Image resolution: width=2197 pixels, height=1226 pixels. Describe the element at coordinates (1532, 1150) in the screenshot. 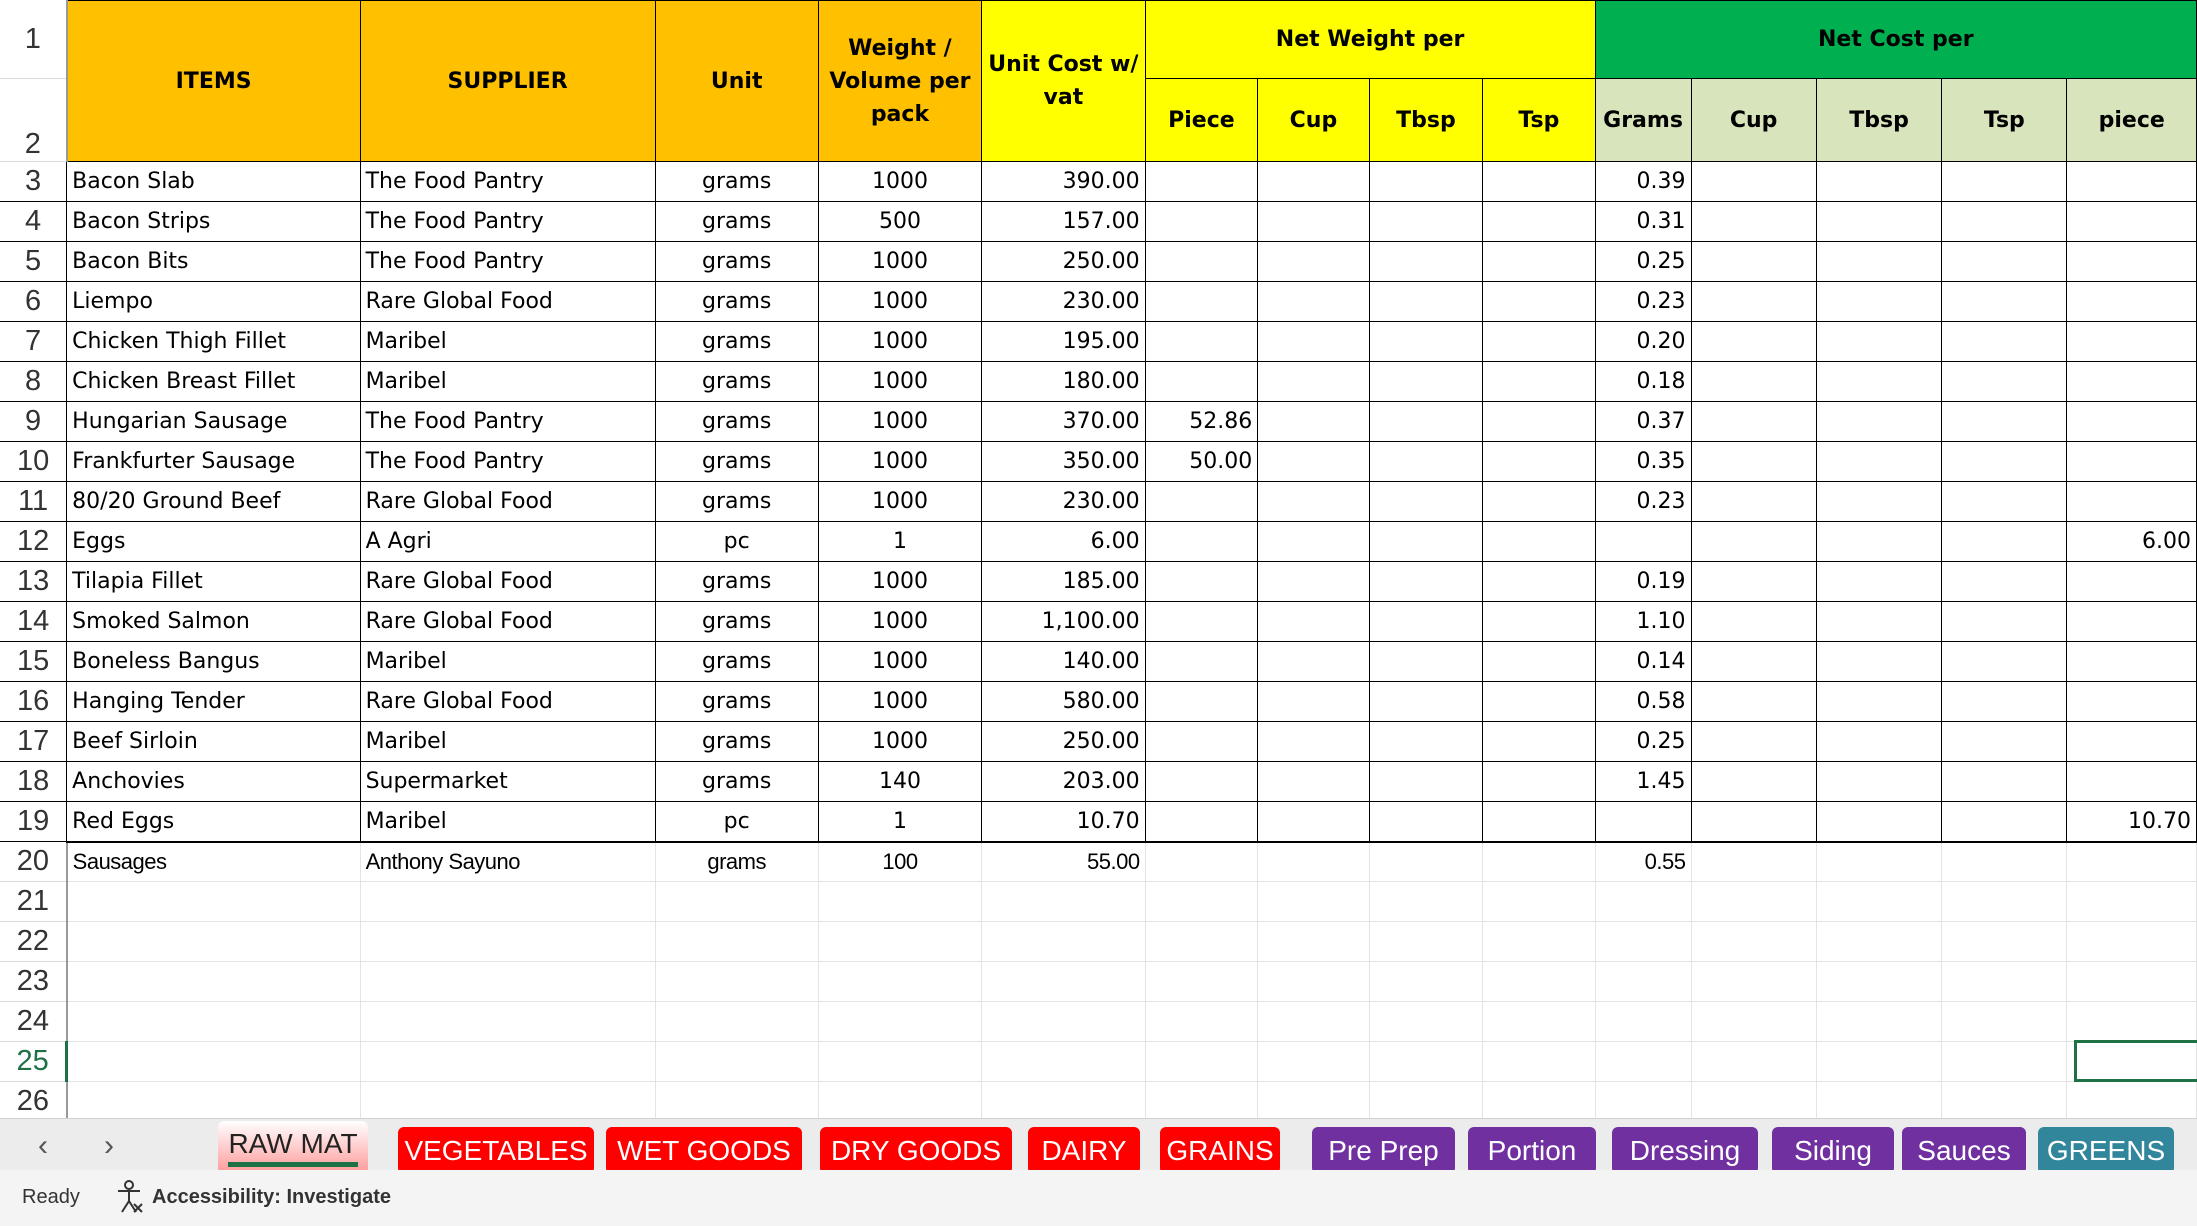

I see `sheet-tab-portion: Portion` at that location.